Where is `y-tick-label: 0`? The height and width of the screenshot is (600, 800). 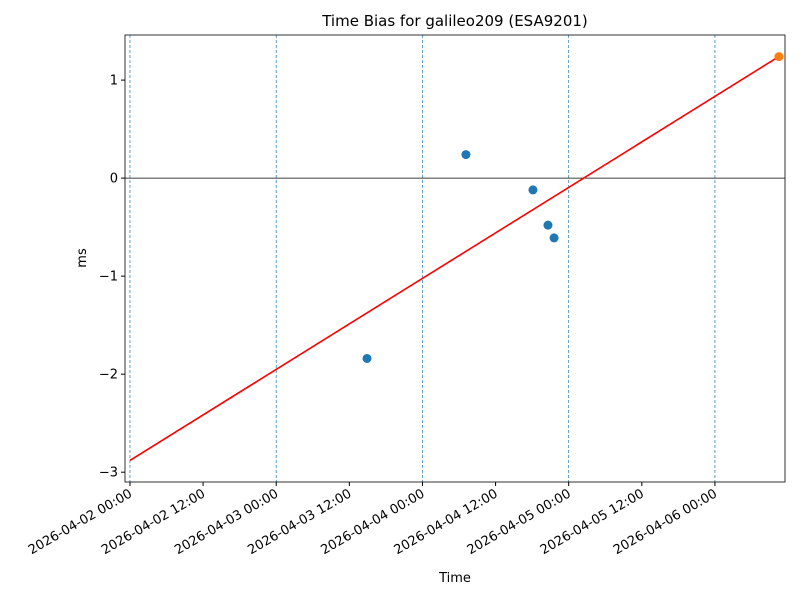
y-tick-label: 0 is located at coordinates (114, 179).